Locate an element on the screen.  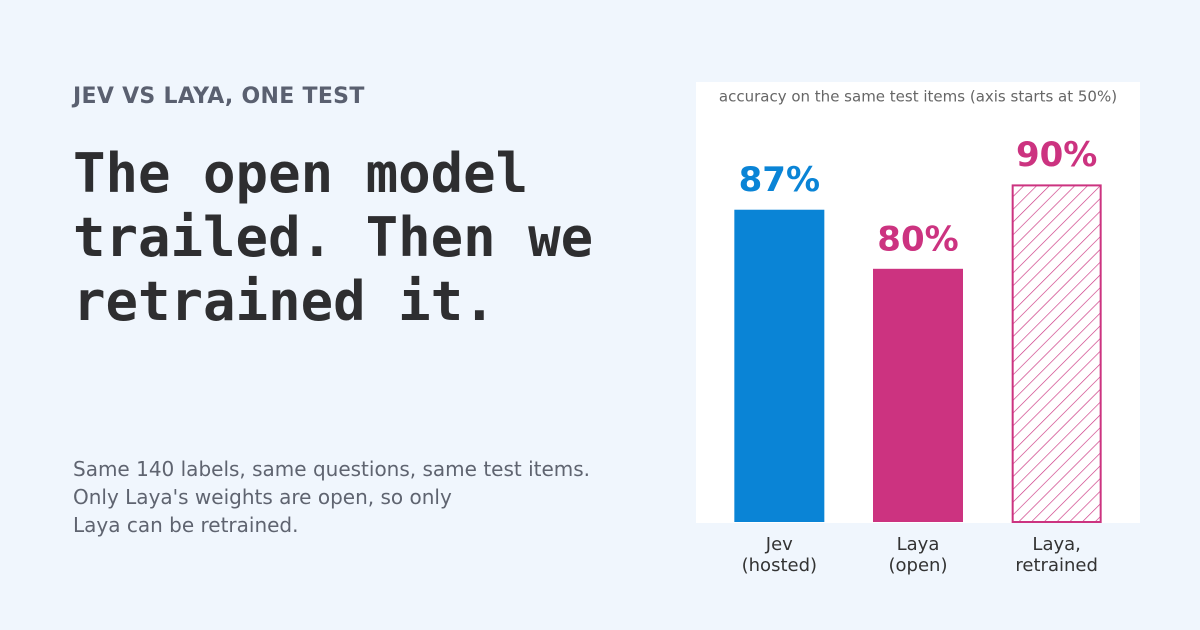
eyebrow: JEV VS LAYA, ONE TEST is located at coordinates (219, 96).